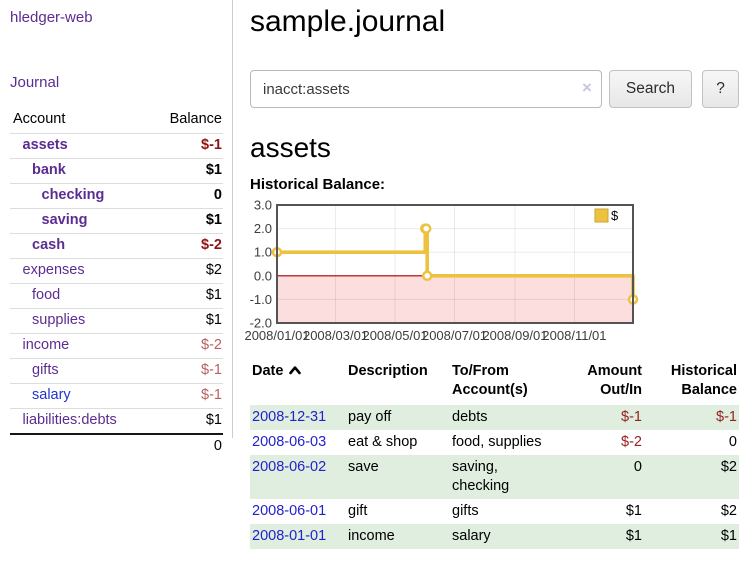  I want to click on account-row: supplies $1, so click(116, 321).